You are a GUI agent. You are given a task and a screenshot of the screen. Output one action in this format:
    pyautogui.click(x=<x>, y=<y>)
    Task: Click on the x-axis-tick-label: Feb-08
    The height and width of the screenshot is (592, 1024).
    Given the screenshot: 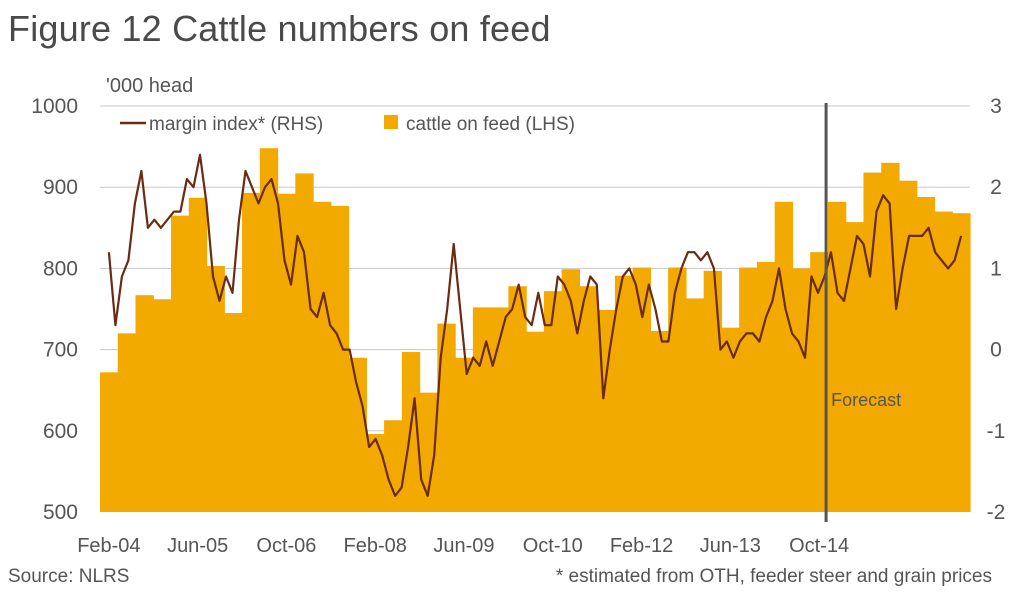 What is the action you would take?
    pyautogui.click(x=375, y=546)
    